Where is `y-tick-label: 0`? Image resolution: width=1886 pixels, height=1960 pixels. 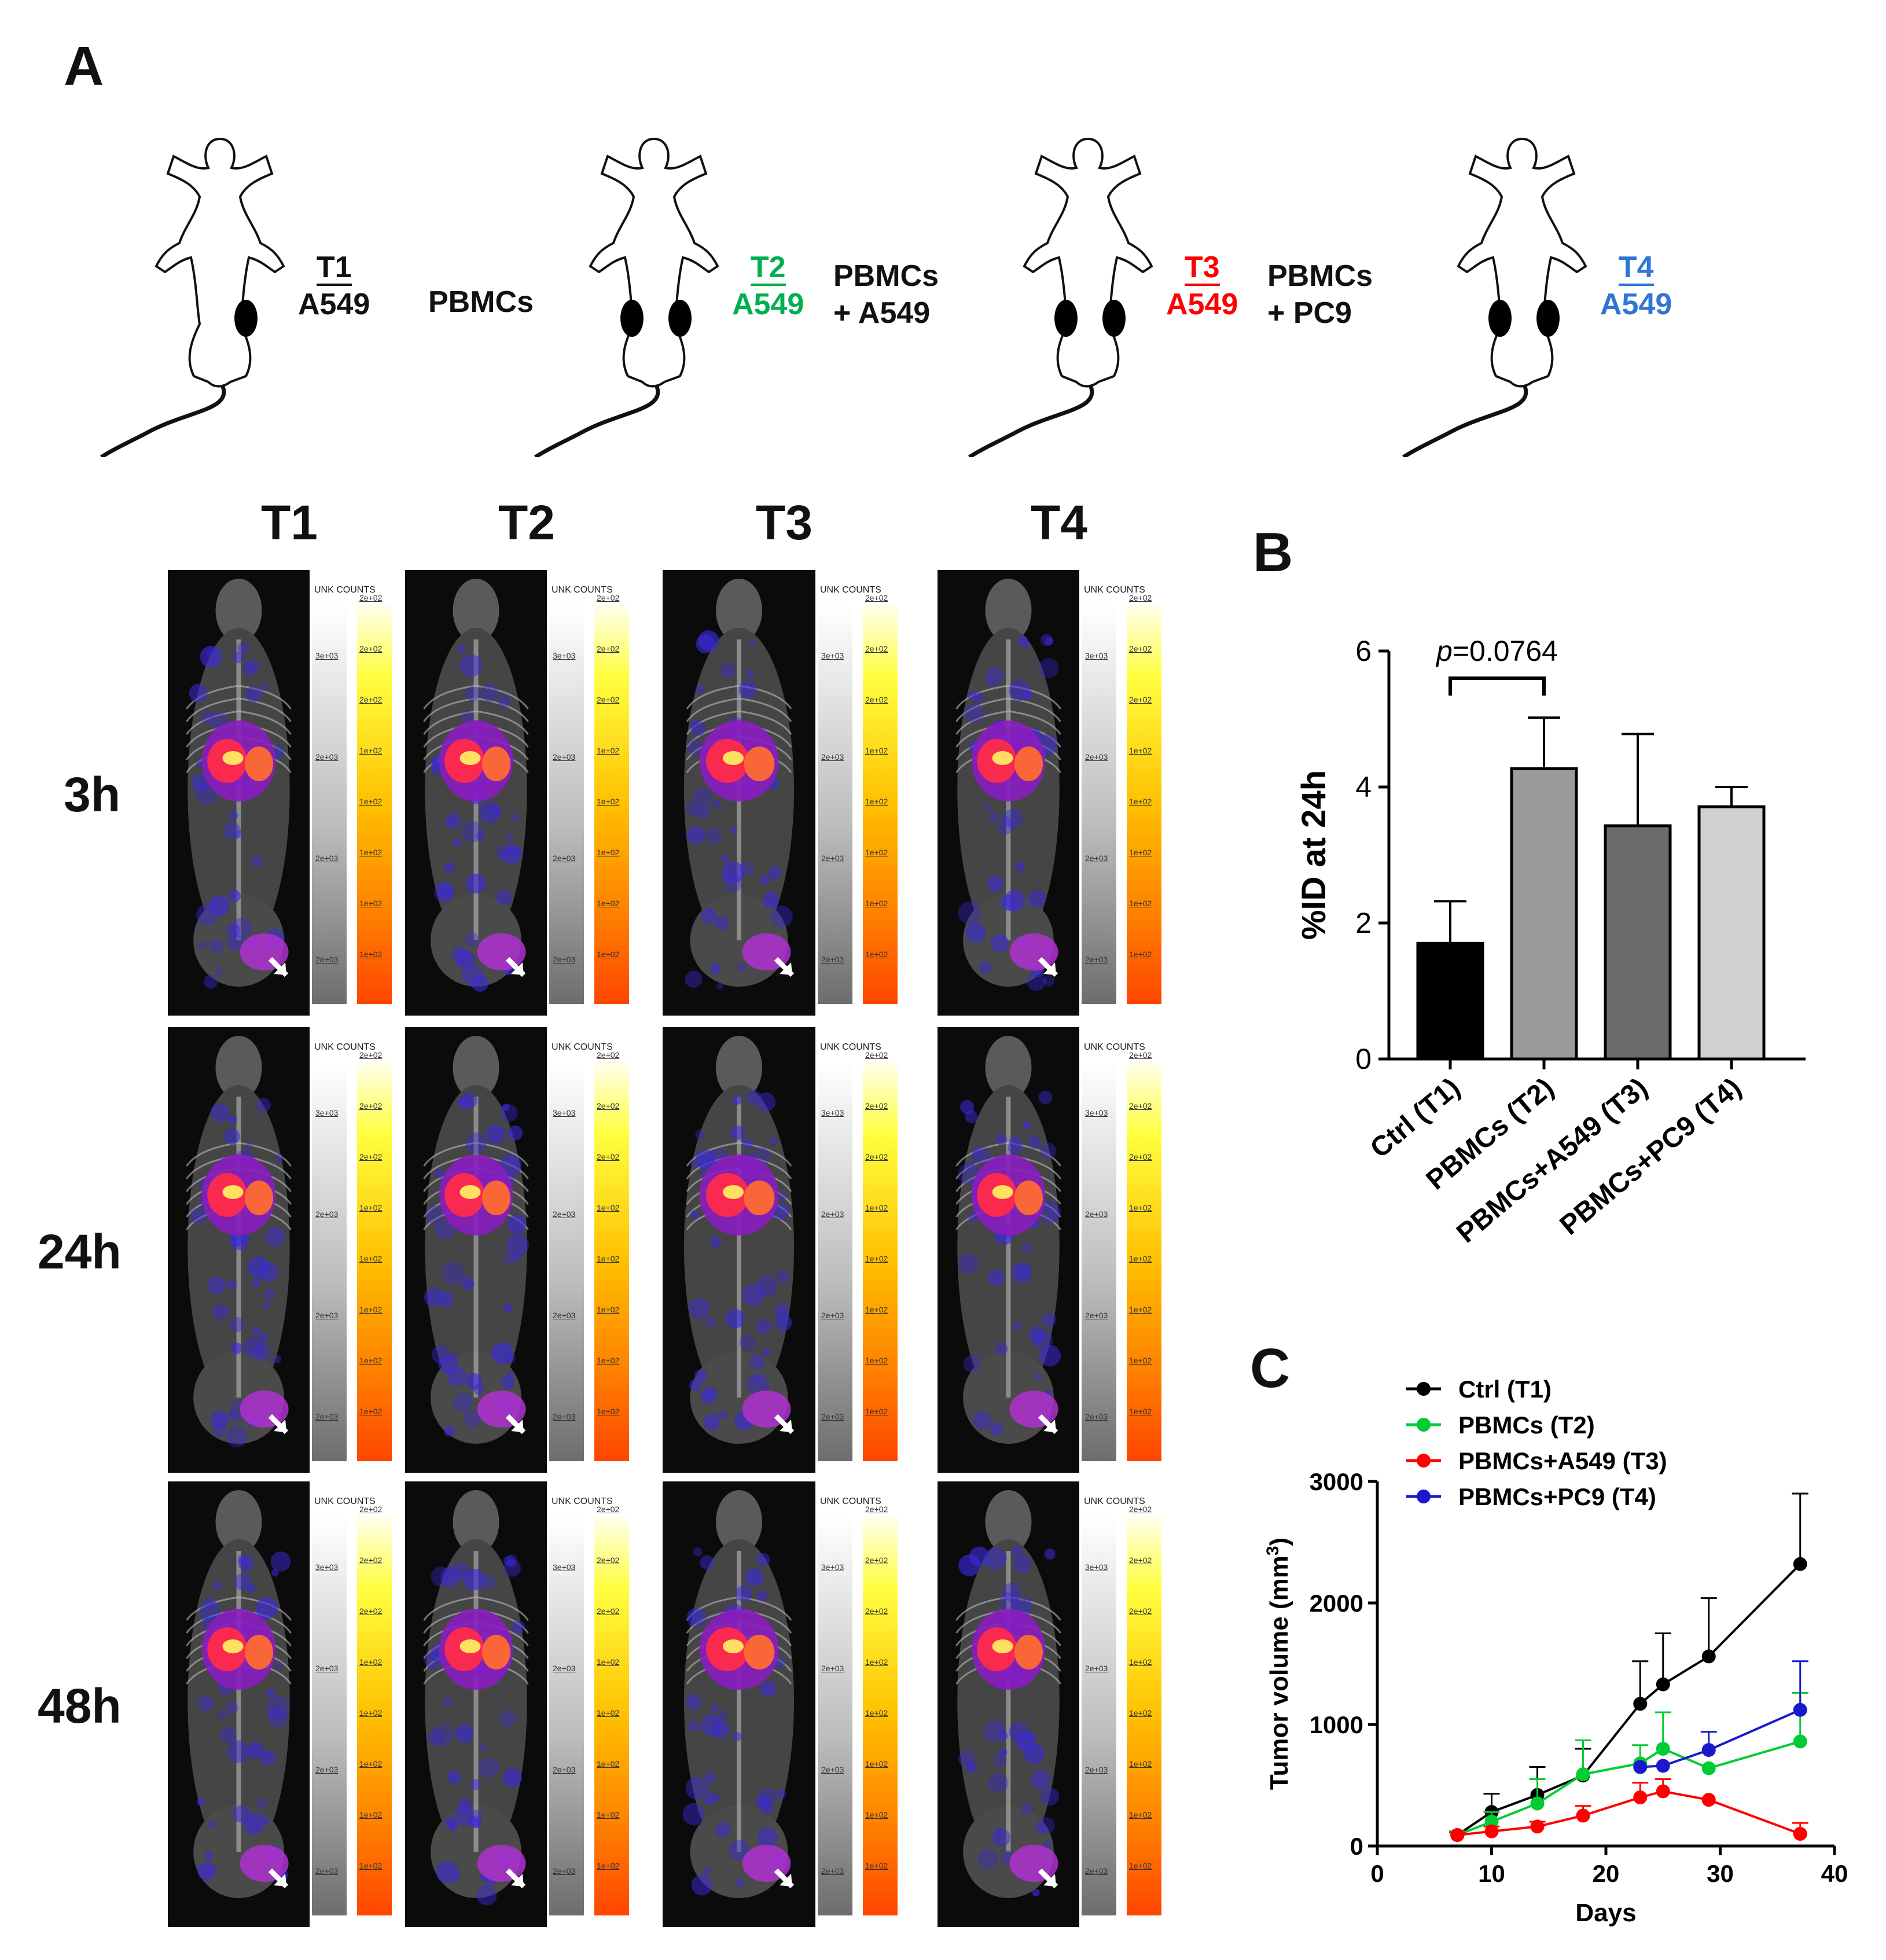
y-tick-label: 0 is located at coordinates (1356, 1846).